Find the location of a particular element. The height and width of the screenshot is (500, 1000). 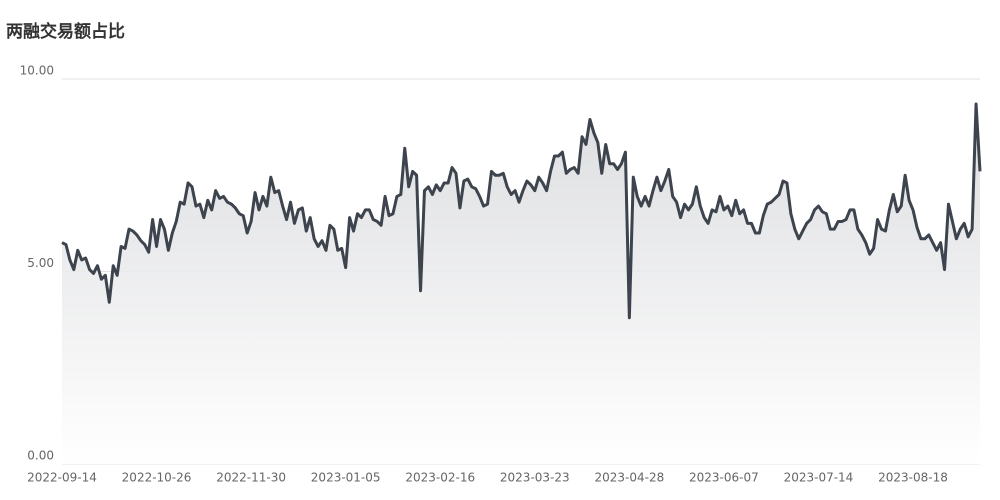

chart-title: 两融交易额占比 is located at coordinates (65, 31).